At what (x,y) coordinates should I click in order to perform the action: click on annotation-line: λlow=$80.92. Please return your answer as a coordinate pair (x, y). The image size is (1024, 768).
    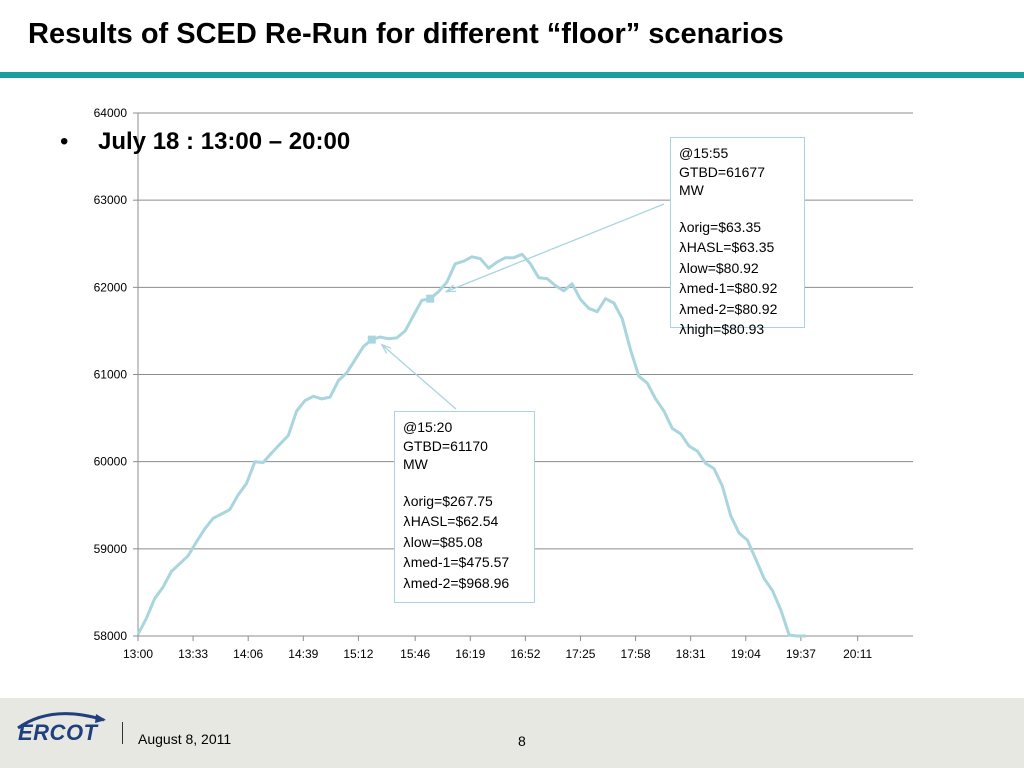
    Looking at the image, I should click on (719, 268).